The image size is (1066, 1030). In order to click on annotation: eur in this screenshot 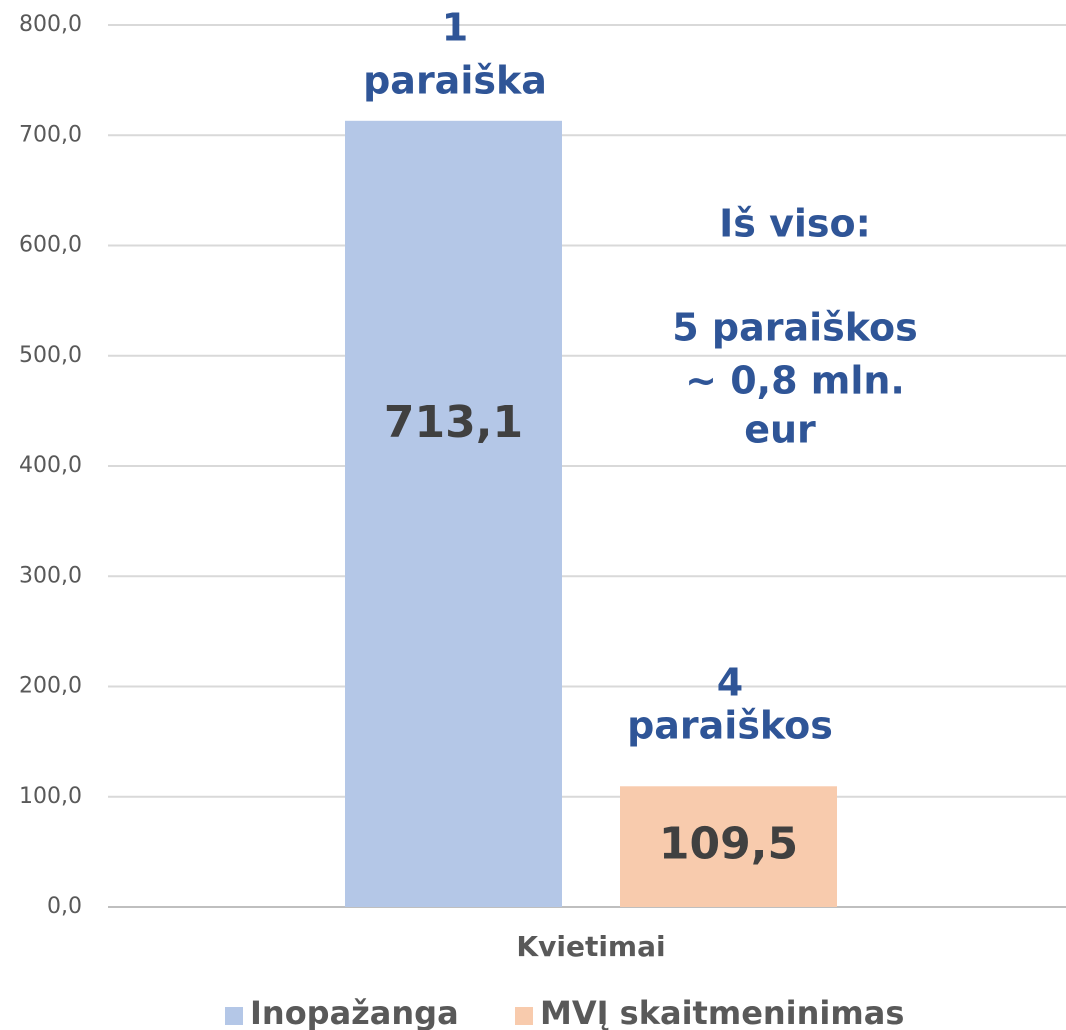, I will do `click(780, 430)`.